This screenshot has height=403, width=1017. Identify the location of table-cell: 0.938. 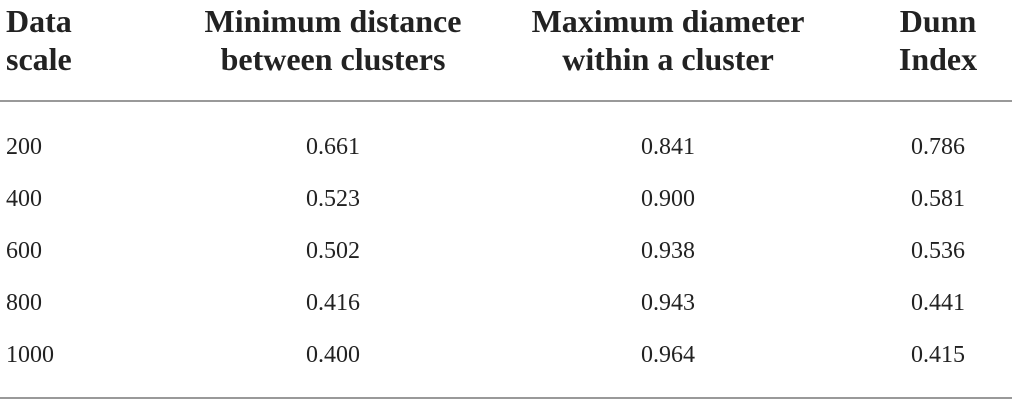
(668, 251).